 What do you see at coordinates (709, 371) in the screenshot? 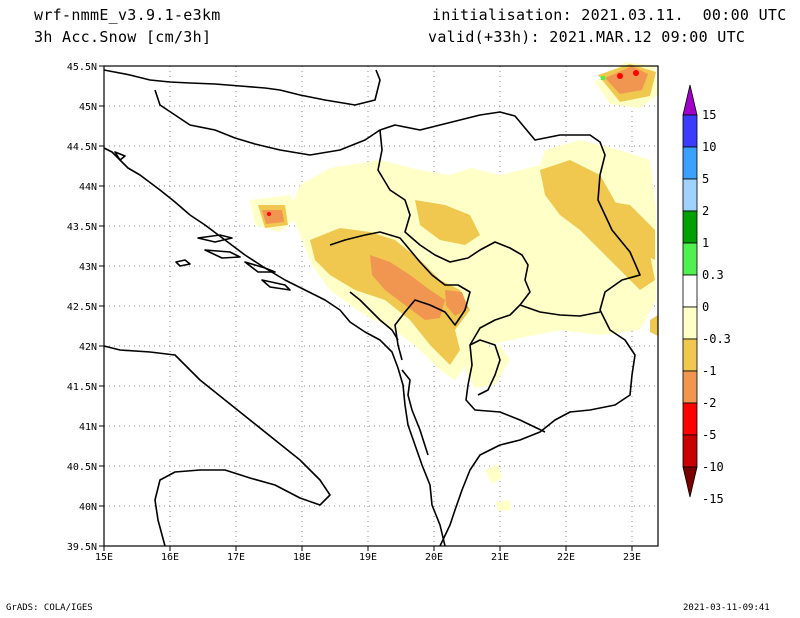
I see `colorbar-label: -1` at bounding box center [709, 371].